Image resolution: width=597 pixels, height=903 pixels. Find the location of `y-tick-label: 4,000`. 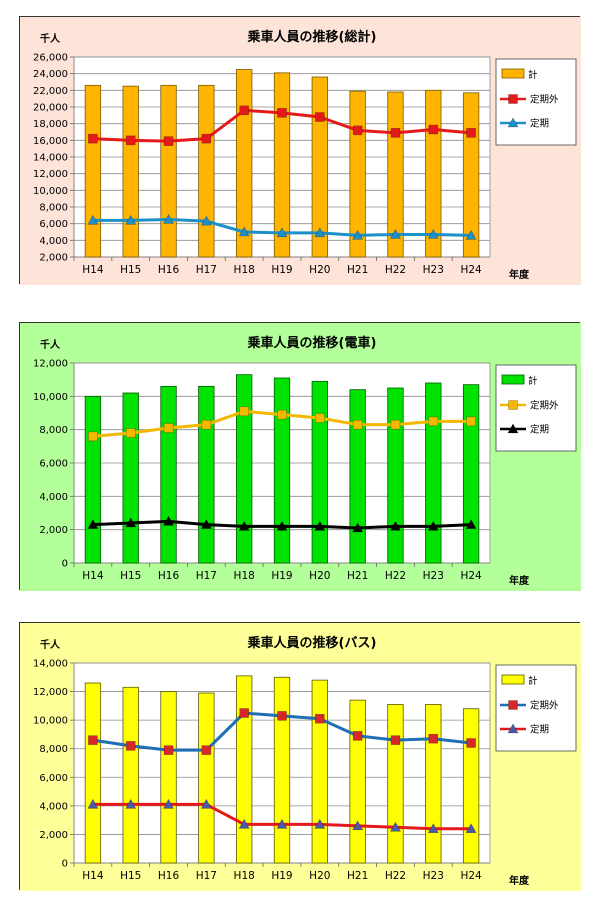

y-tick-label: 4,000 is located at coordinates (53, 806).